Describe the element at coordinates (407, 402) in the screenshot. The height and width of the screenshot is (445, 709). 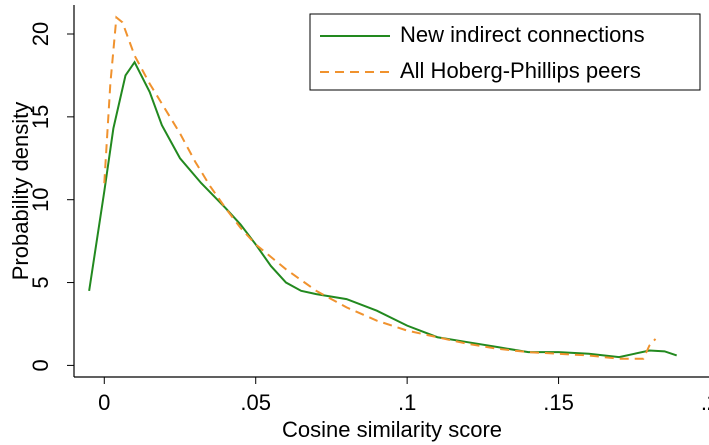
I see `x-tick-label: .1` at that location.